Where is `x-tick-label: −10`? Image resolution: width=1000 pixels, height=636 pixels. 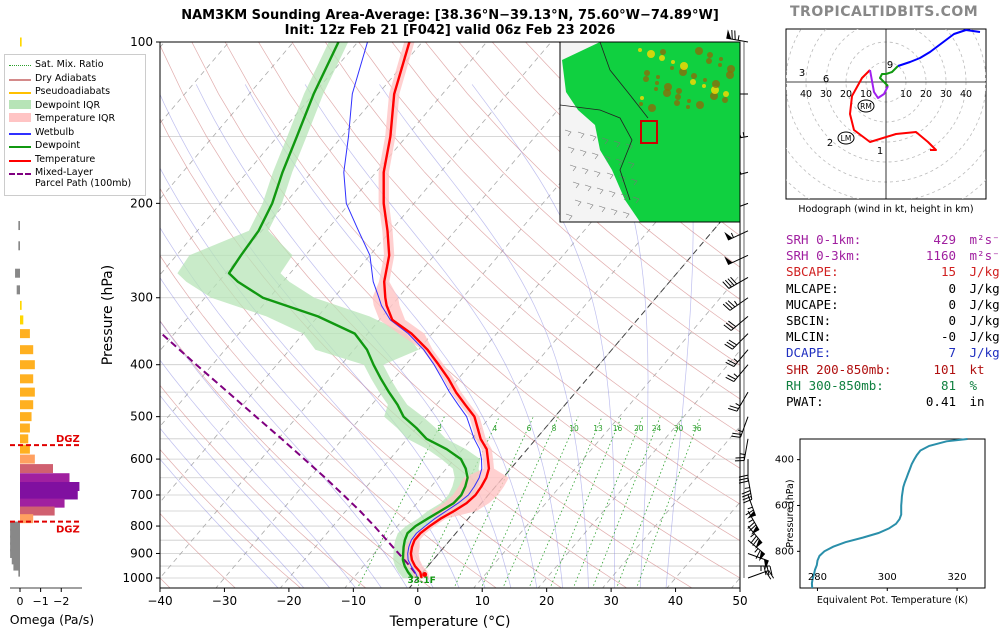 x-tick-label: −10 is located at coordinates (353, 601).